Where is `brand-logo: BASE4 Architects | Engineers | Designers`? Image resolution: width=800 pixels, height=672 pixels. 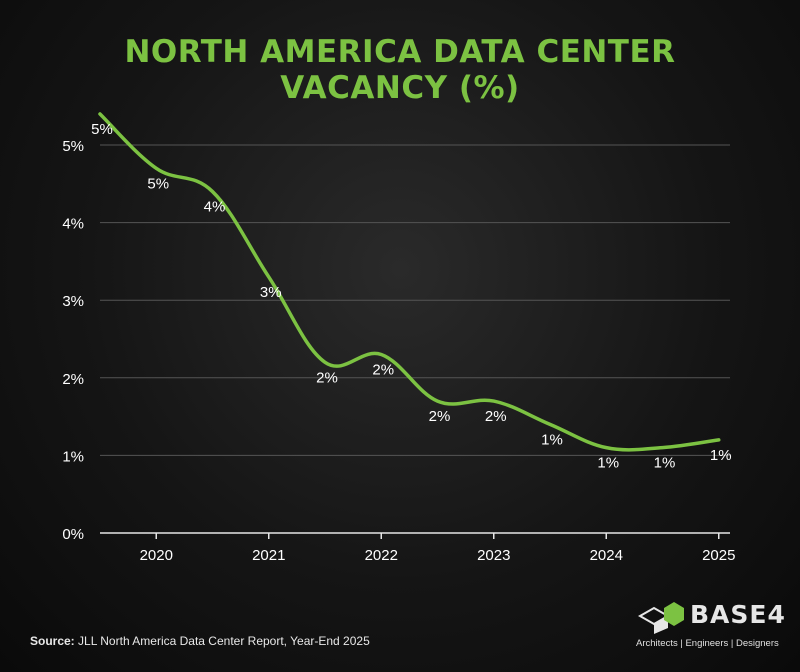 brand-logo: BASE4 Architects | Engineers | Designers is located at coordinates (710, 626).